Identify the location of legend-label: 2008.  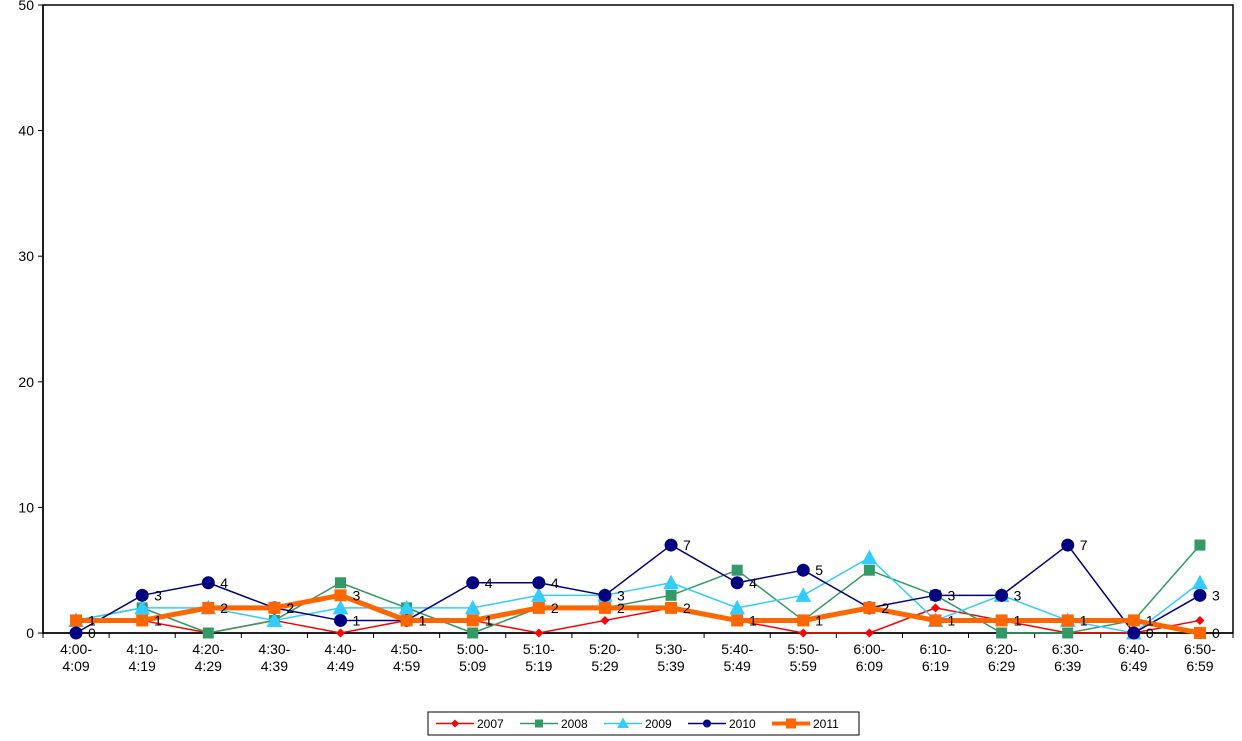
(574, 724).